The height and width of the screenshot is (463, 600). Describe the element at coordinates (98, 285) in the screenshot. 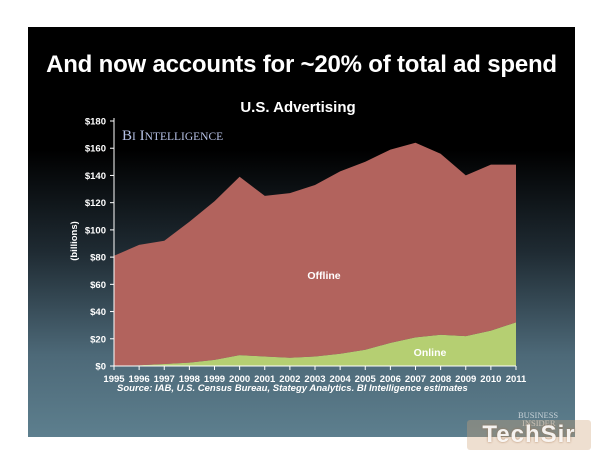

I see `y-tick-label: $60` at that location.